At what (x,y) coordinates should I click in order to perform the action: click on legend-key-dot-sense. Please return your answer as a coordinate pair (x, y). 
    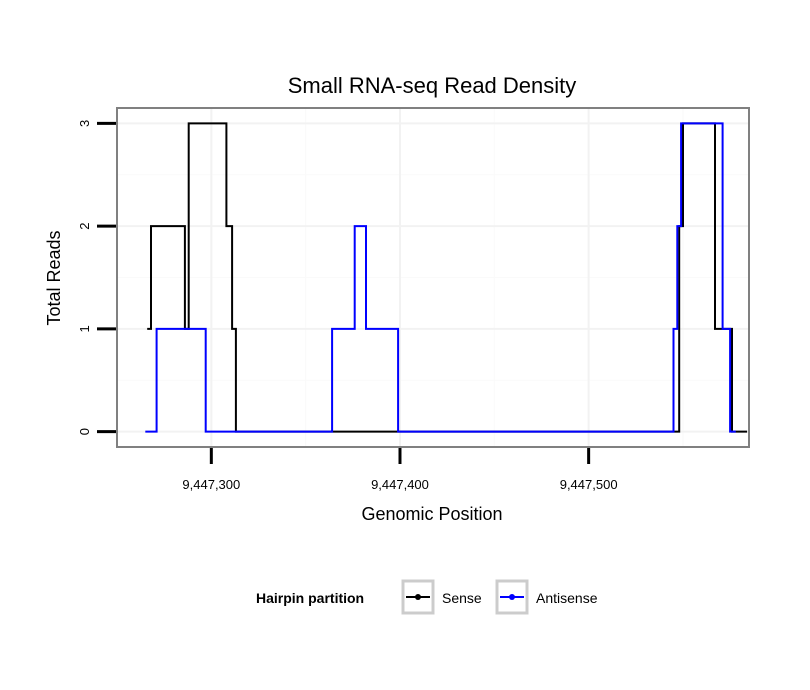
    Looking at the image, I should click on (418, 597).